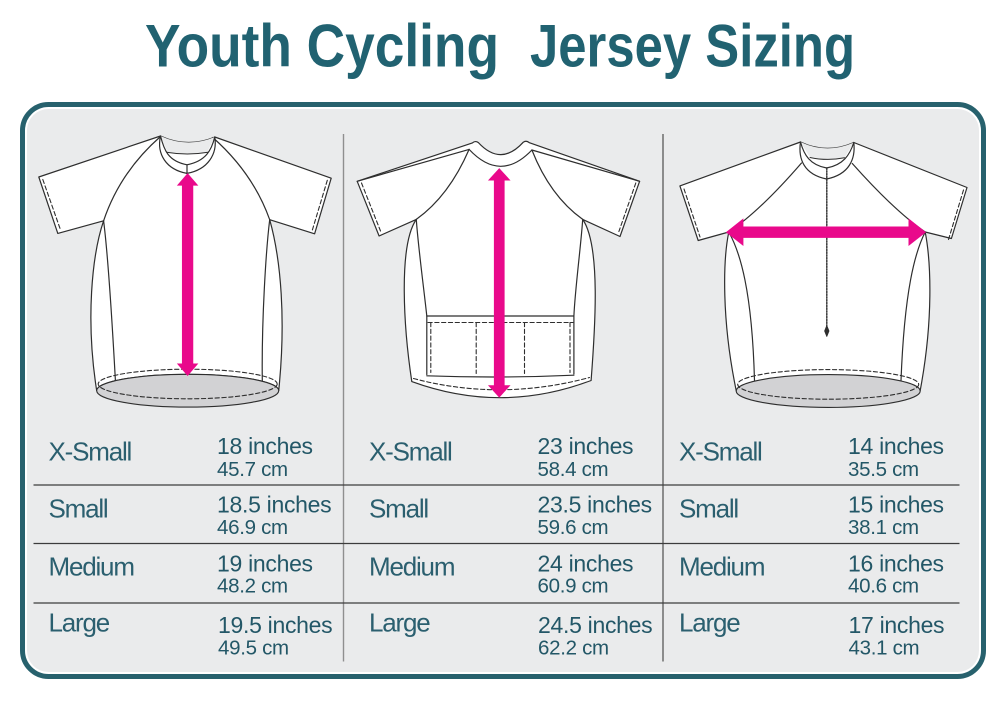 The width and height of the screenshot is (1001, 708). I want to click on svg-text: 14 inches, so click(896, 446).